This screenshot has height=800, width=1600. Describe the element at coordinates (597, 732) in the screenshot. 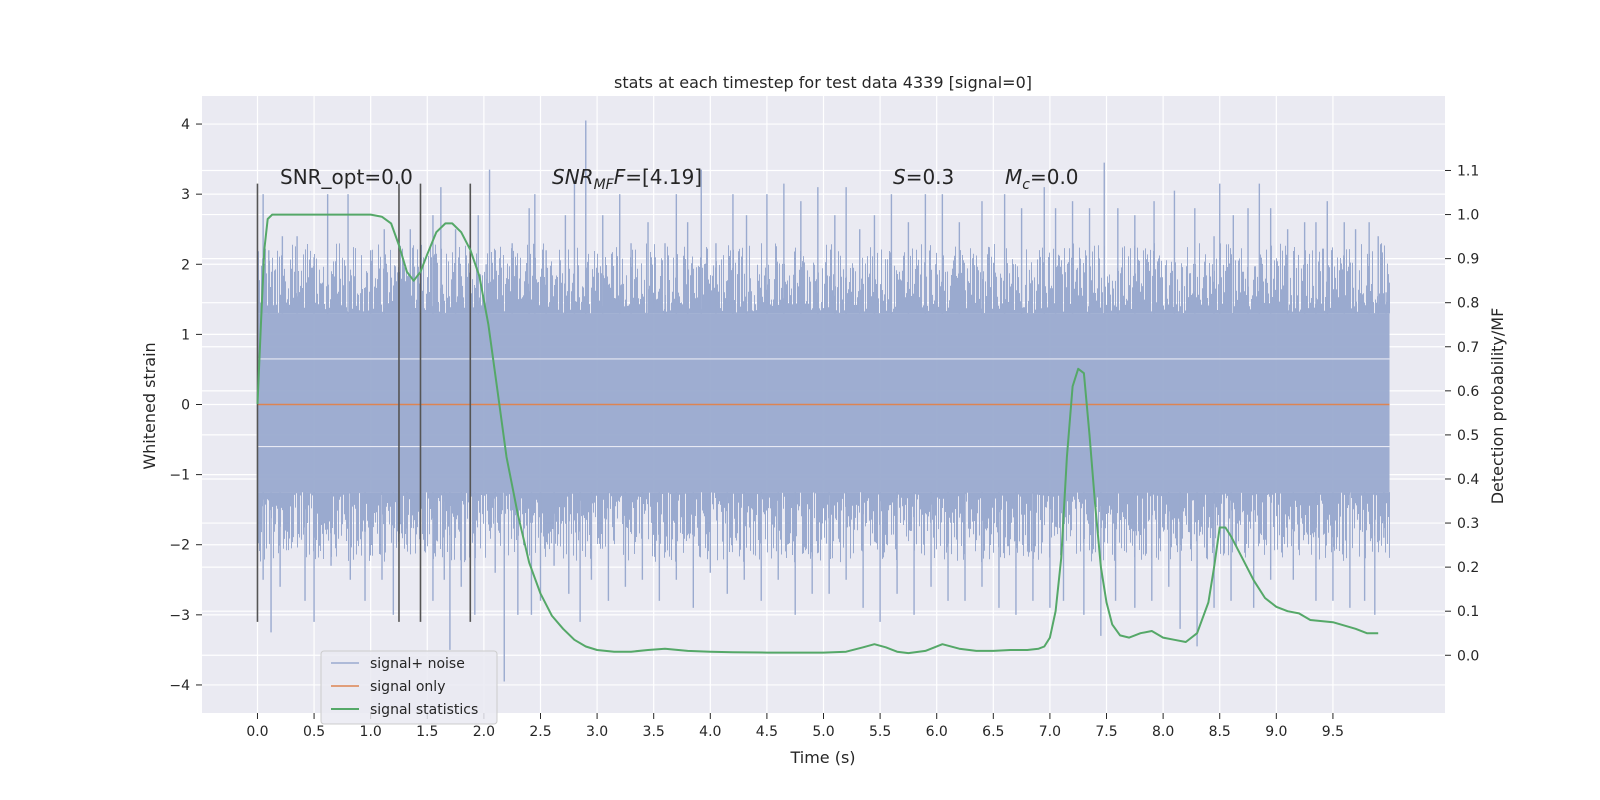

I see `x-tick-label-6: 3.0` at that location.